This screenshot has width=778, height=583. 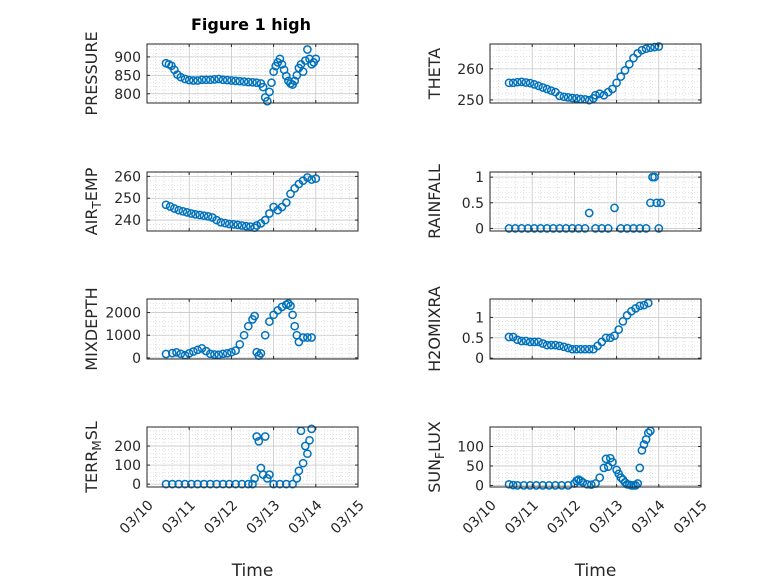 I want to click on x-tick-label: 03/14, so click(x=649, y=517).